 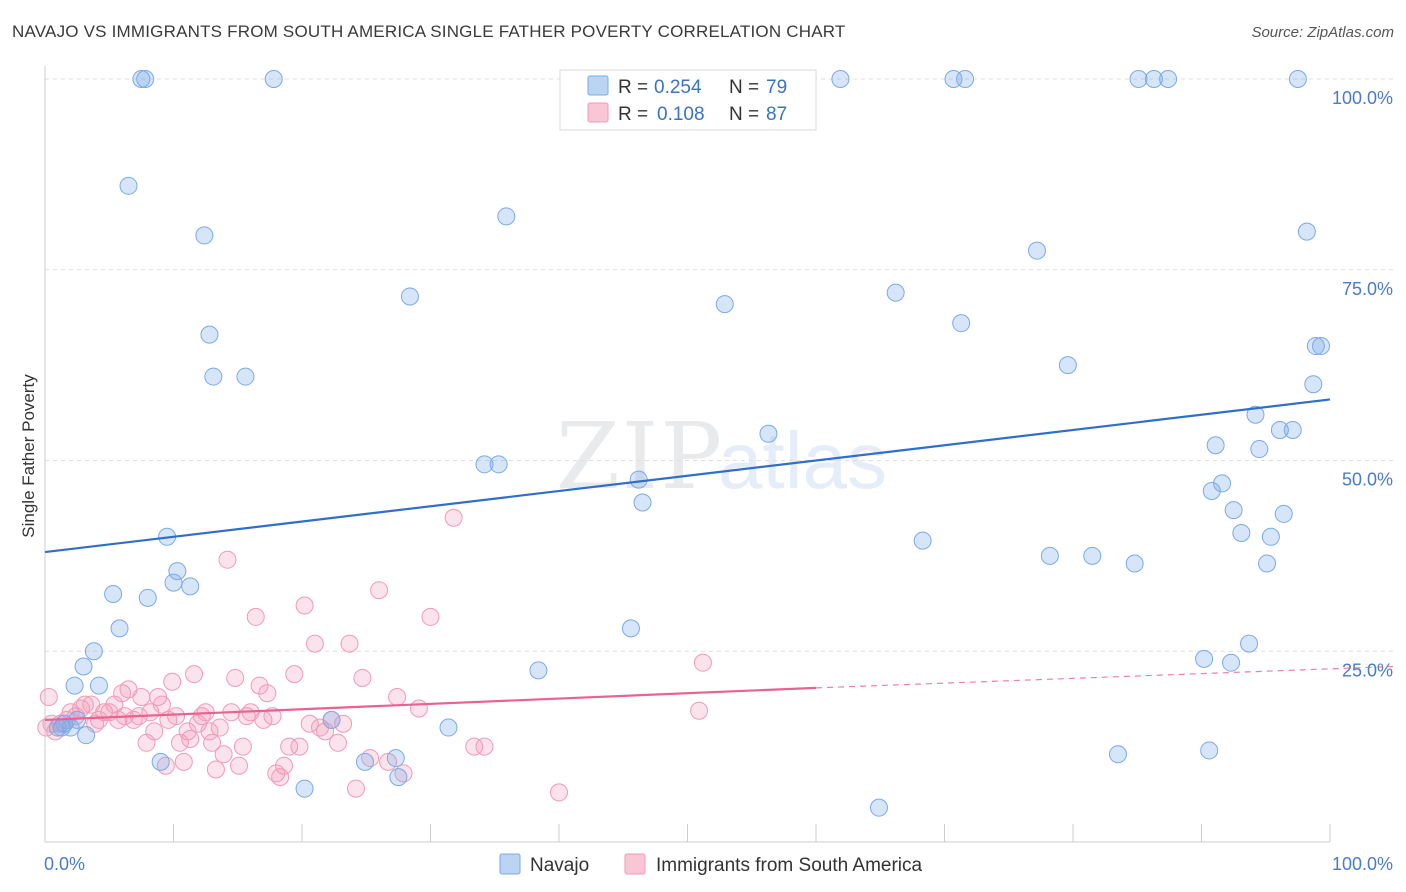 What do you see at coordinates (633, 87) in the screenshot?
I see `navajo-r-label: R =` at bounding box center [633, 87].